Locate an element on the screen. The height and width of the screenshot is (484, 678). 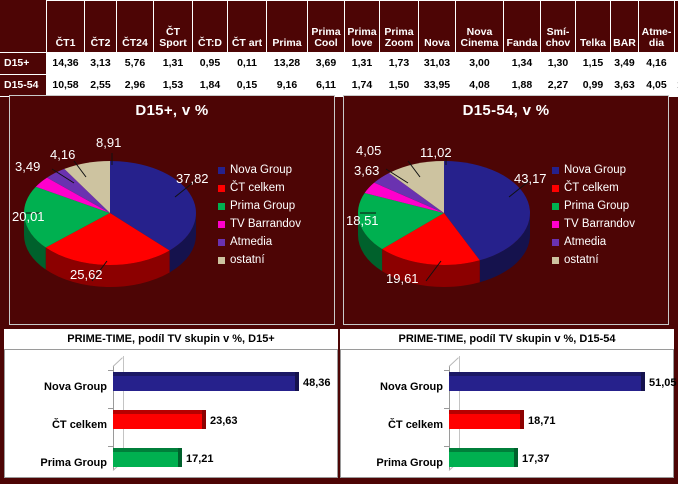
pie-value-ostatni: 8,91 is located at coordinates (109, 142).